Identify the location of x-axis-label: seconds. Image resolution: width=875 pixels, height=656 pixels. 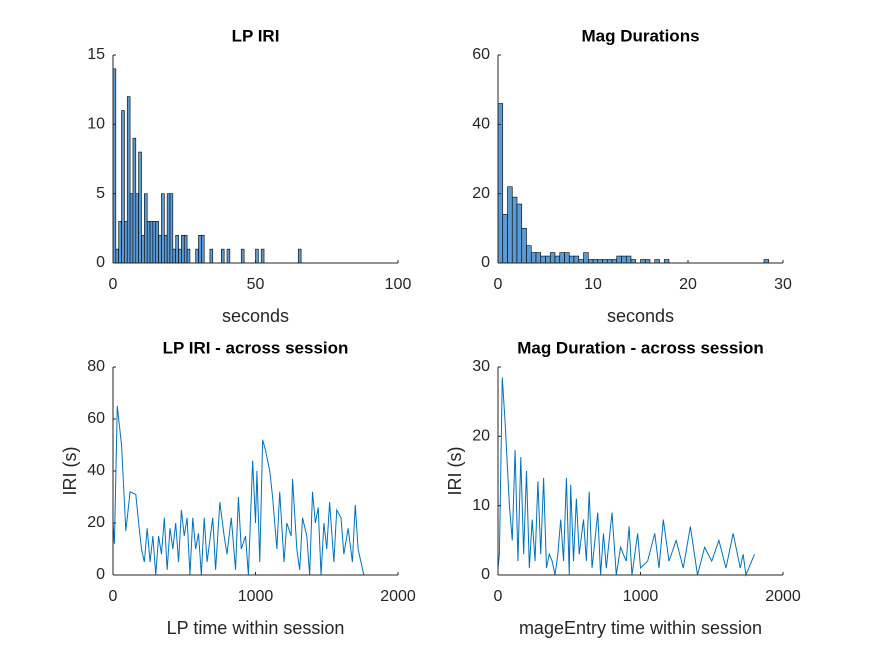
(255, 316).